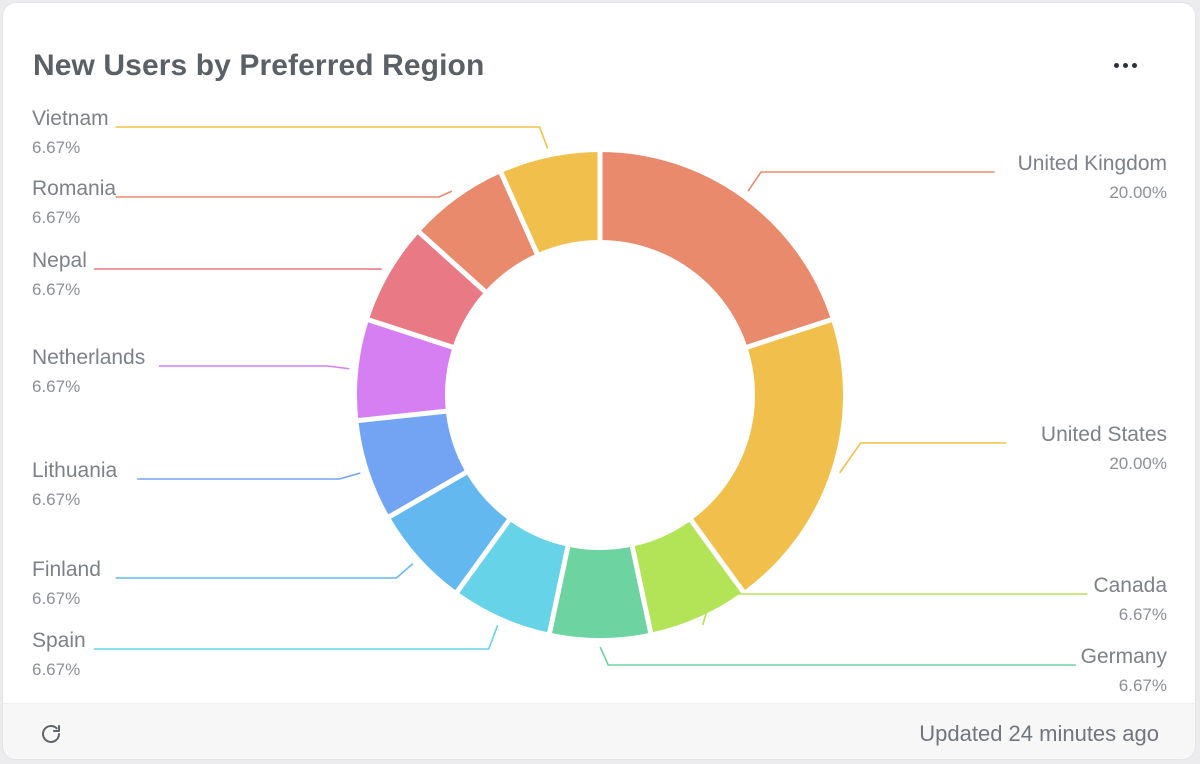 This screenshot has height=764, width=1200. What do you see at coordinates (296, 637) in the screenshot?
I see `leader-line-spain` at bounding box center [296, 637].